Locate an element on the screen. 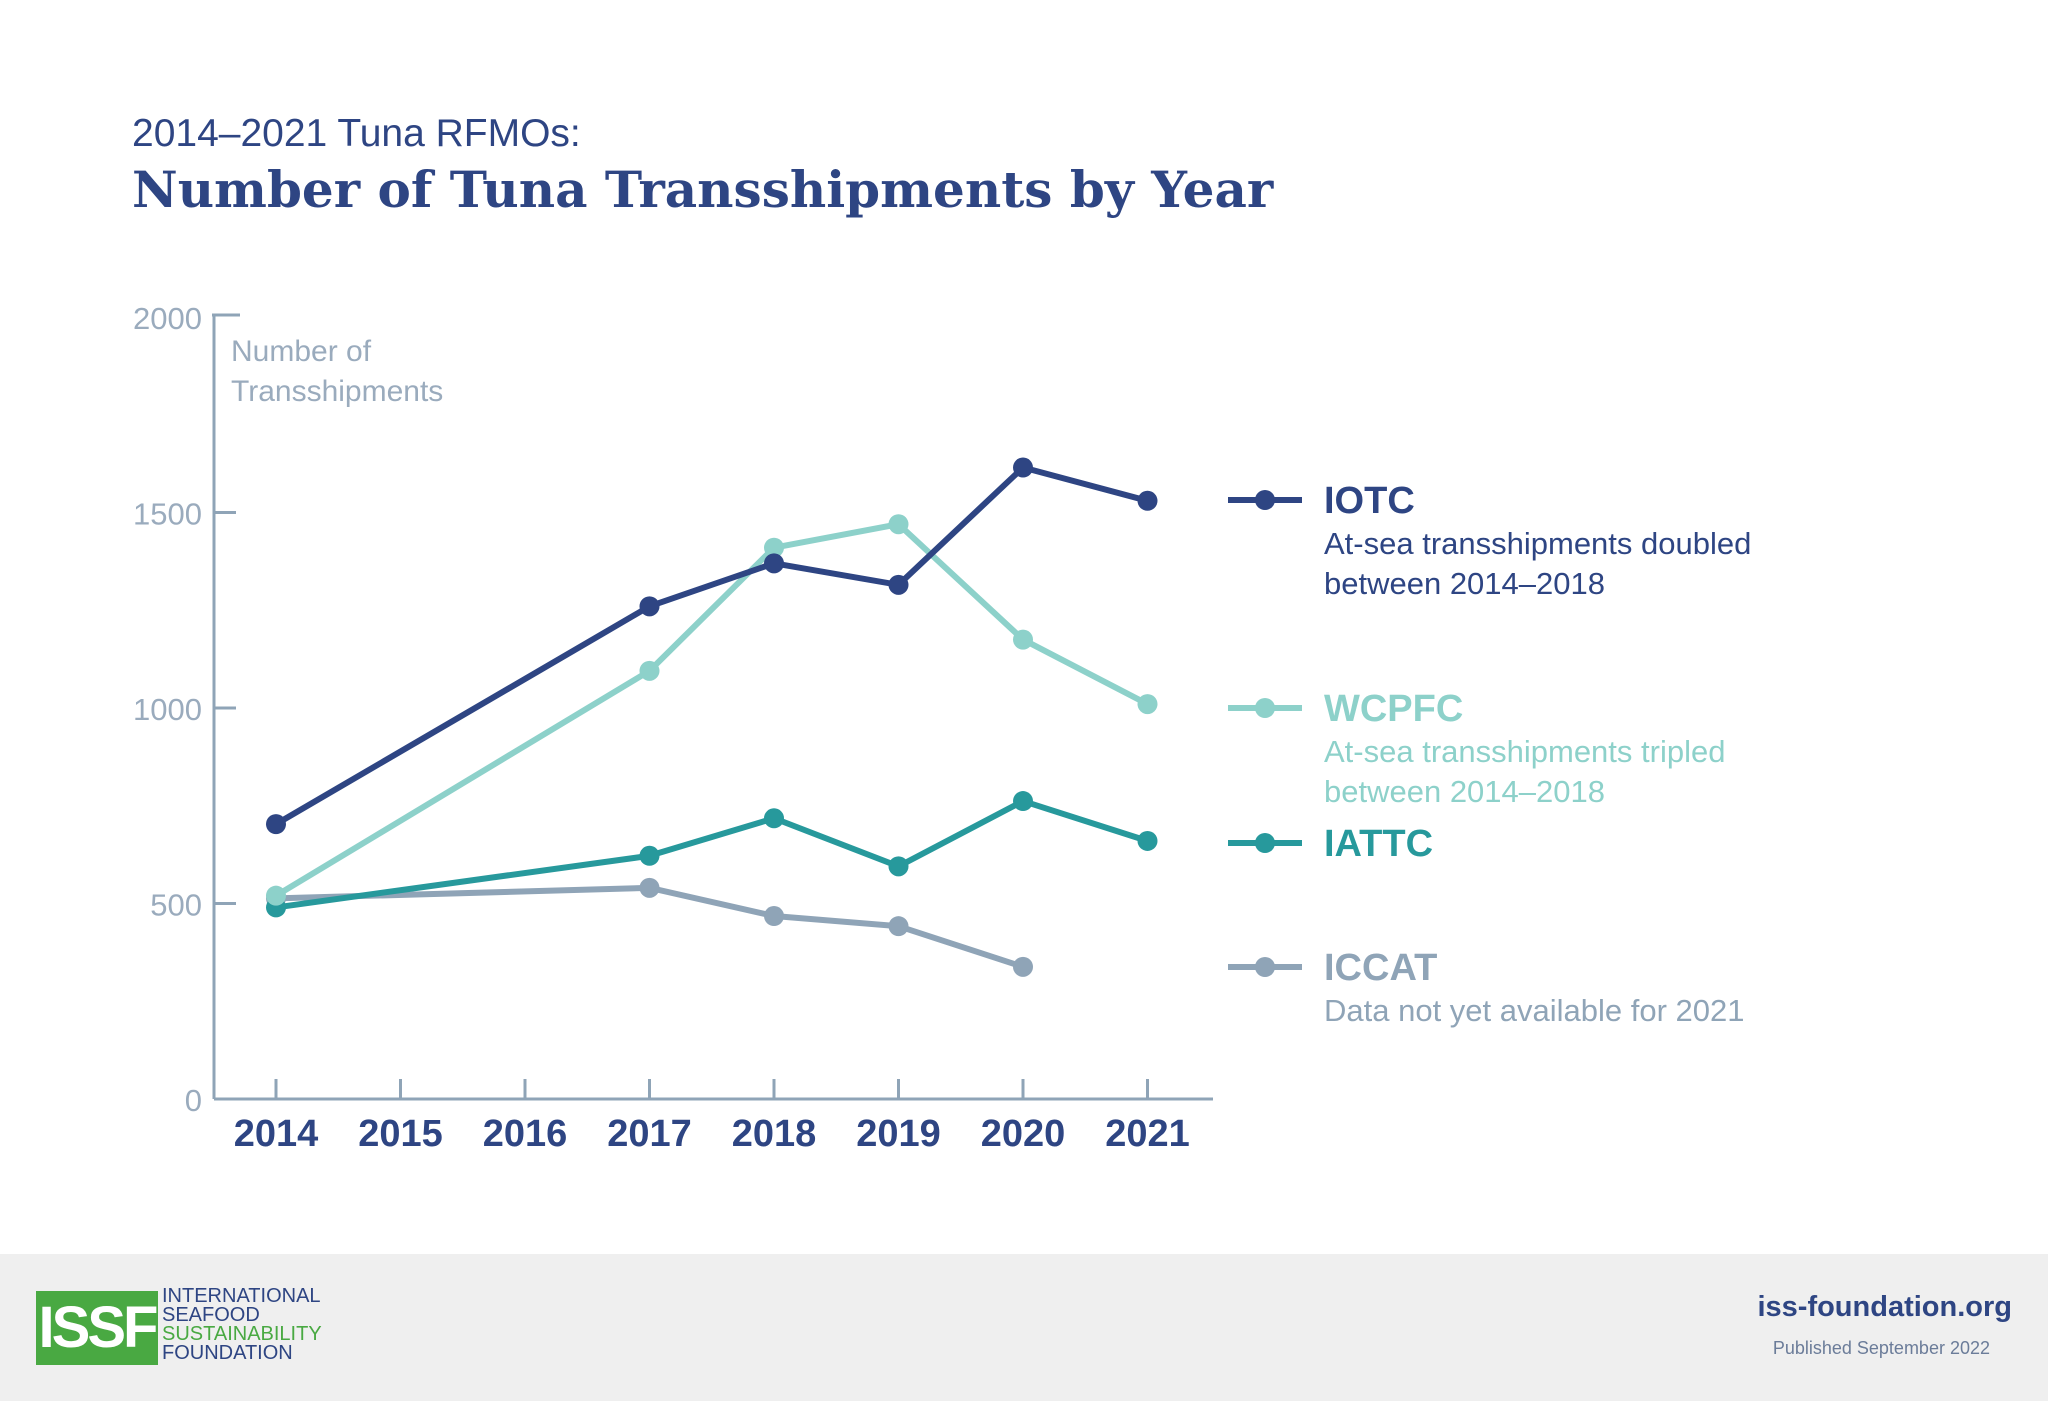 The image size is (2048, 1401). chart-subtitle: 2014–2021 Tuna RFMOs: is located at coordinates (356, 133).